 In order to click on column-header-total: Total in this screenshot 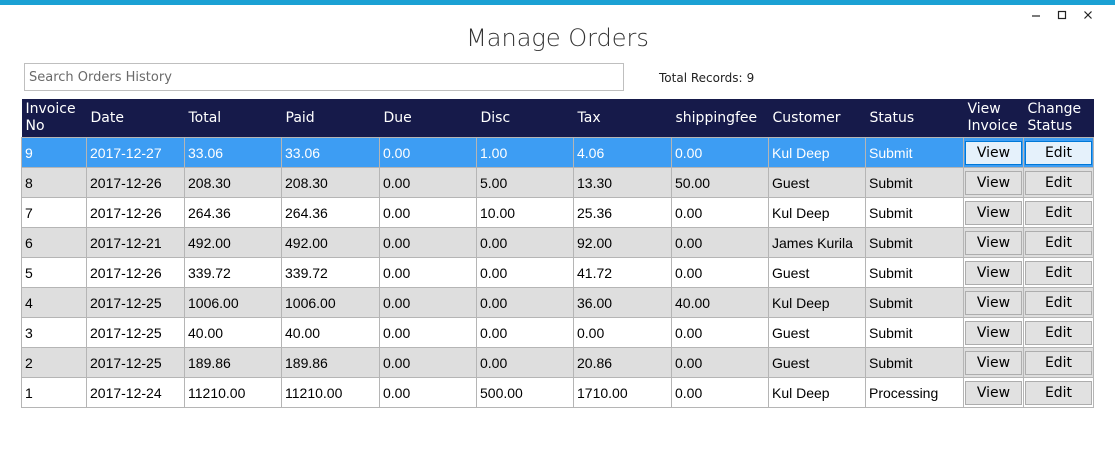, I will do `click(233, 118)`.